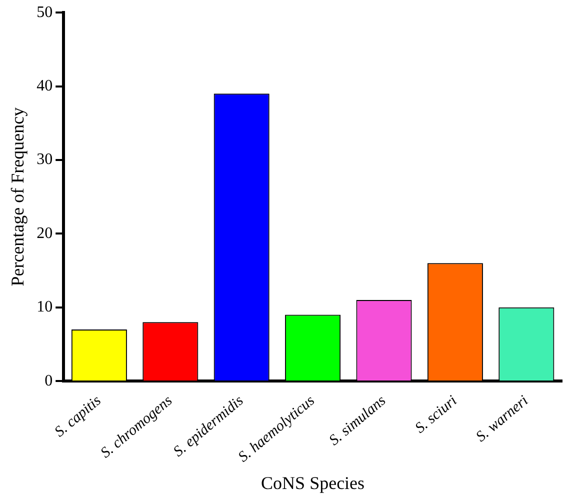 Image resolution: width=568 pixels, height=503 pixels. Describe the element at coordinates (48, 381) in the screenshot. I see `y-tick-label: 0` at that location.